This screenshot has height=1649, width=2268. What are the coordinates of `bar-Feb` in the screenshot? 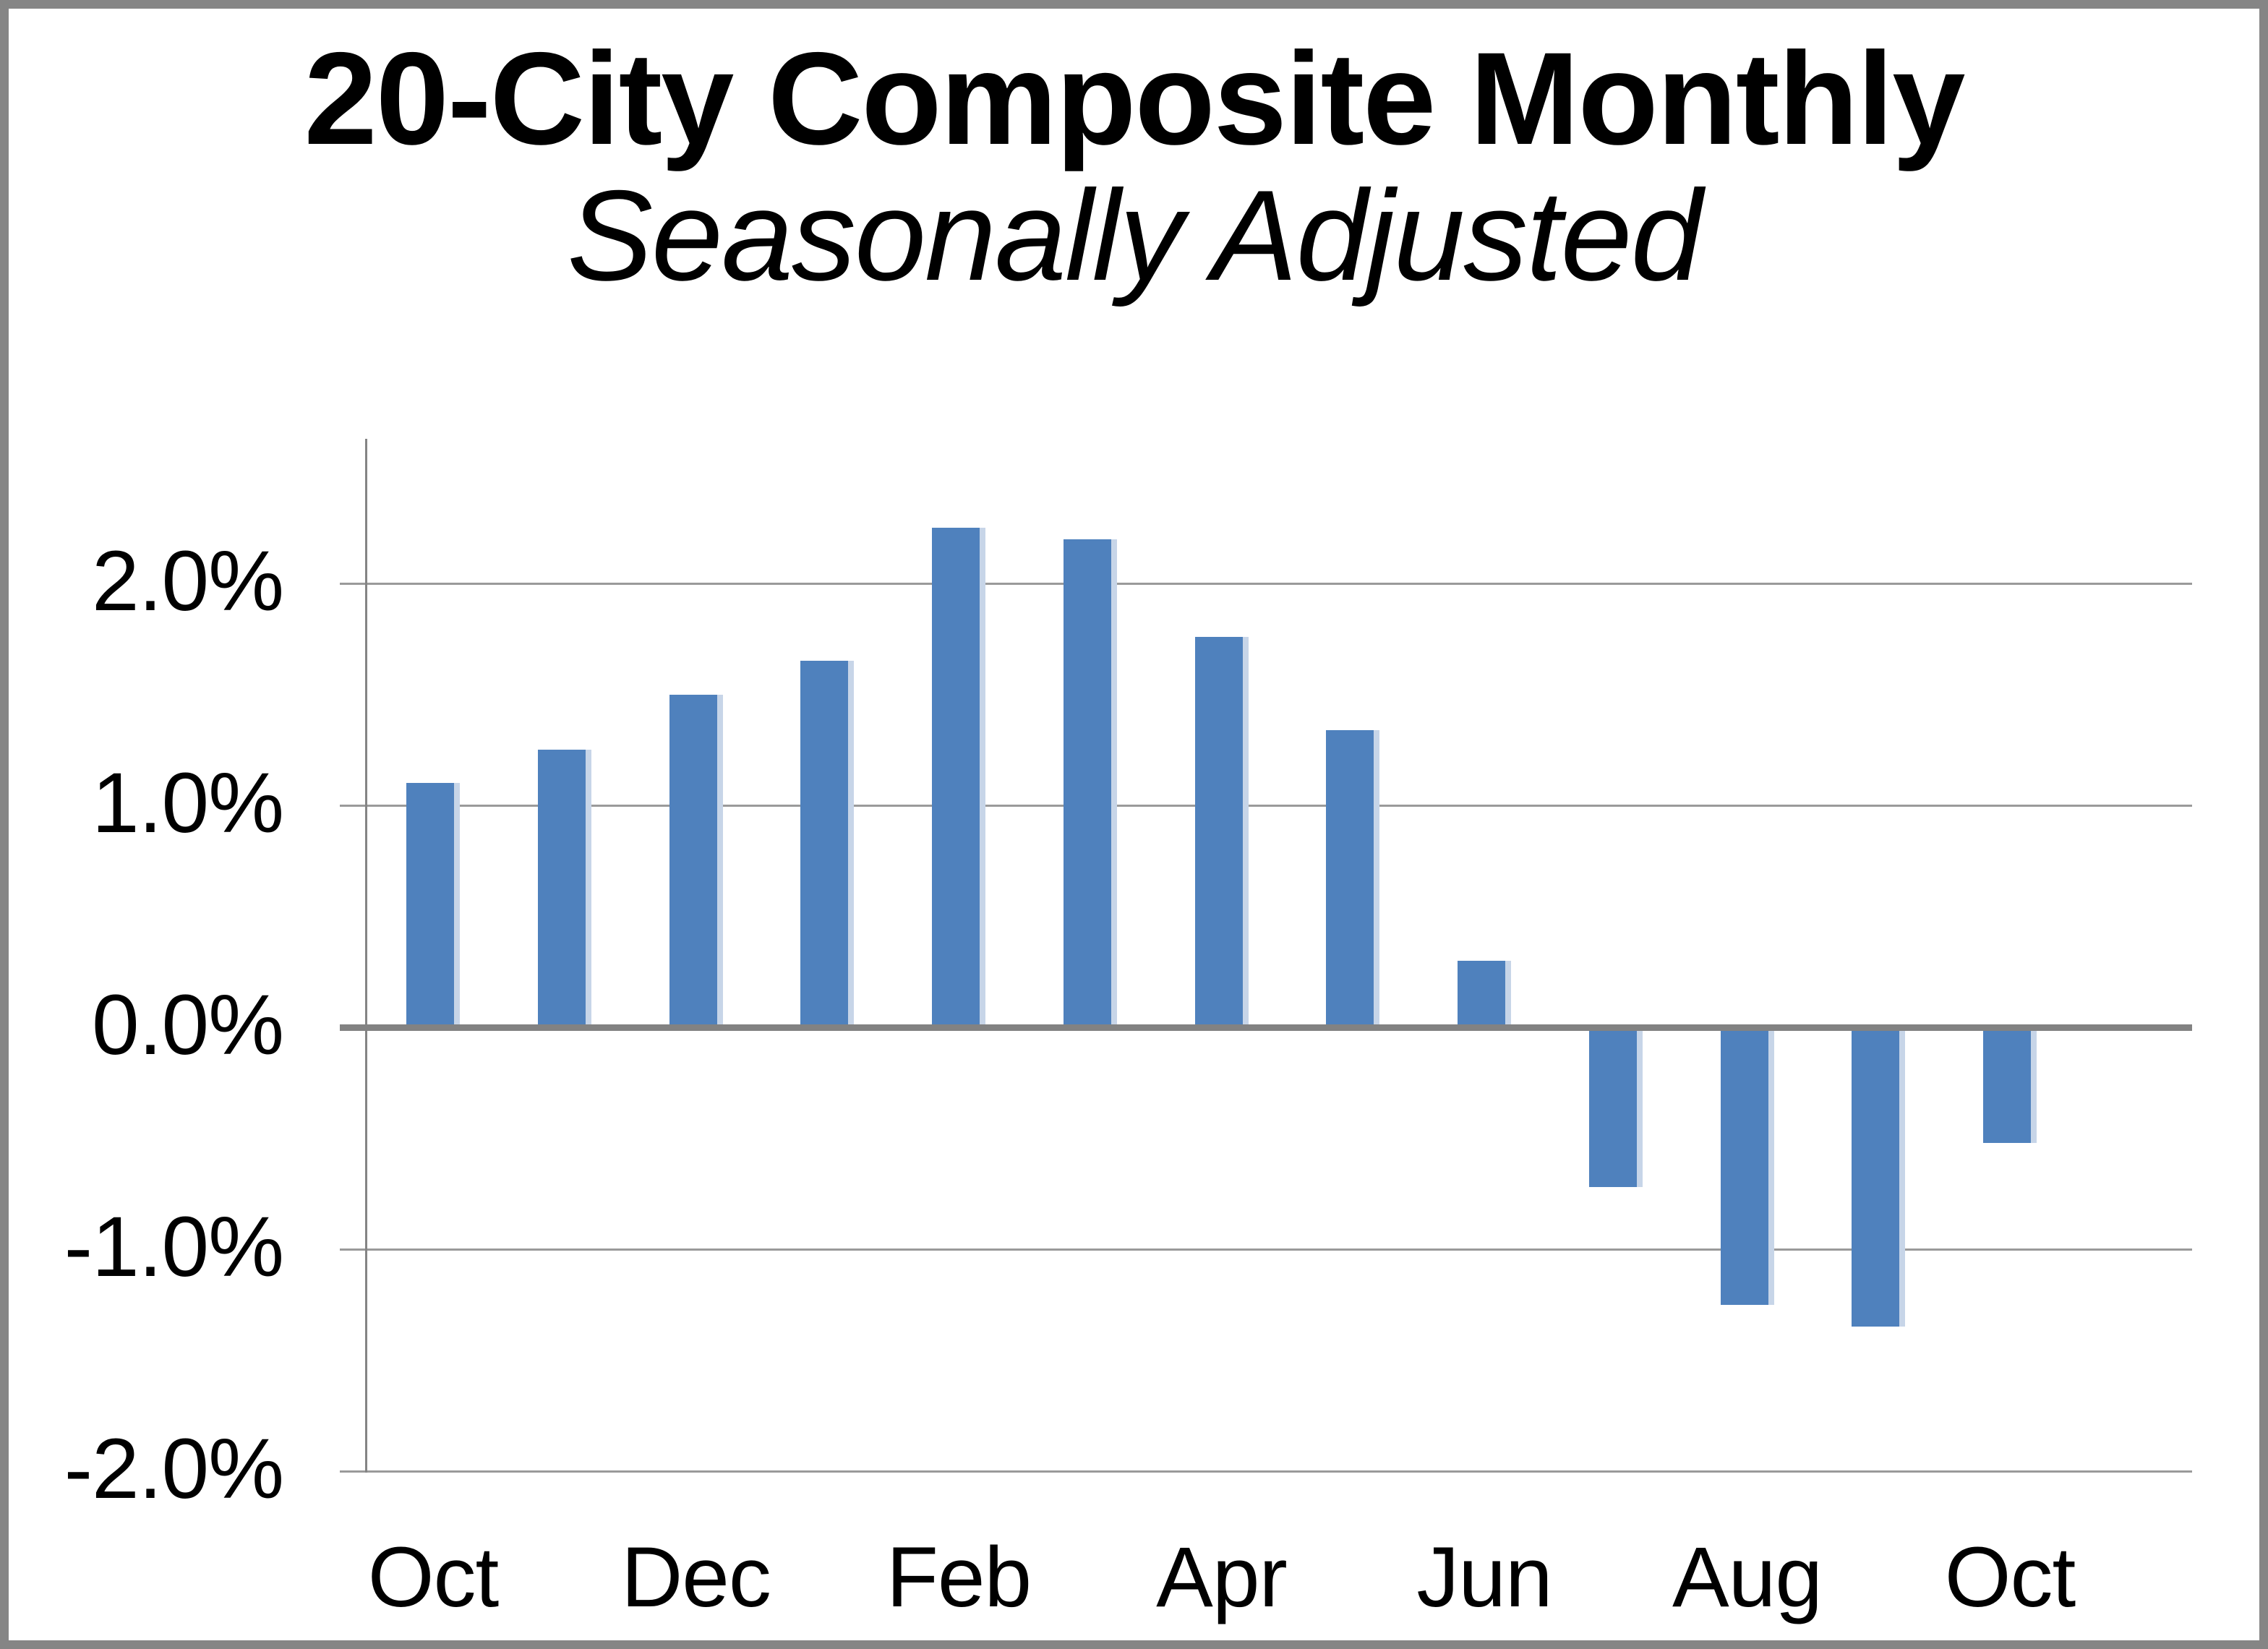 It's located at (958, 777).